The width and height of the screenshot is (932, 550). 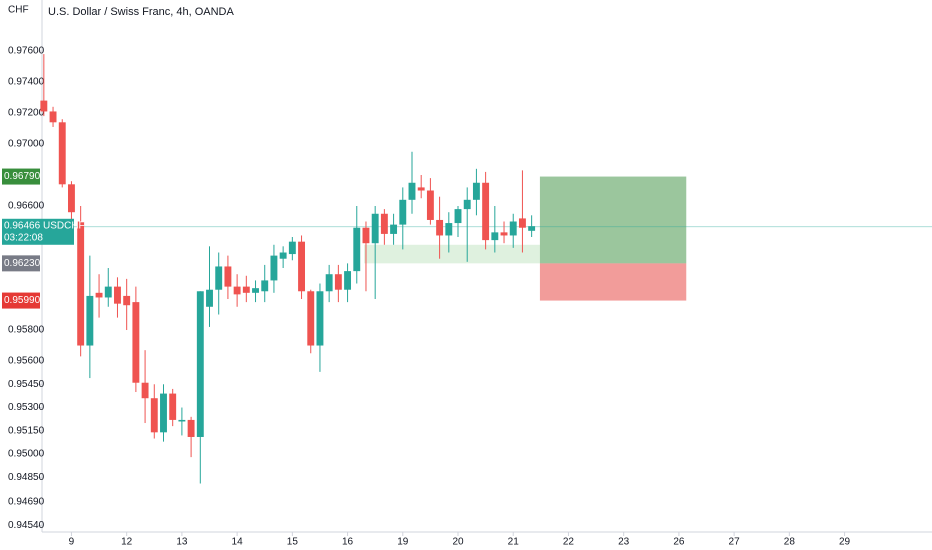 I want to click on x-tick-label: 22, so click(x=569, y=542).